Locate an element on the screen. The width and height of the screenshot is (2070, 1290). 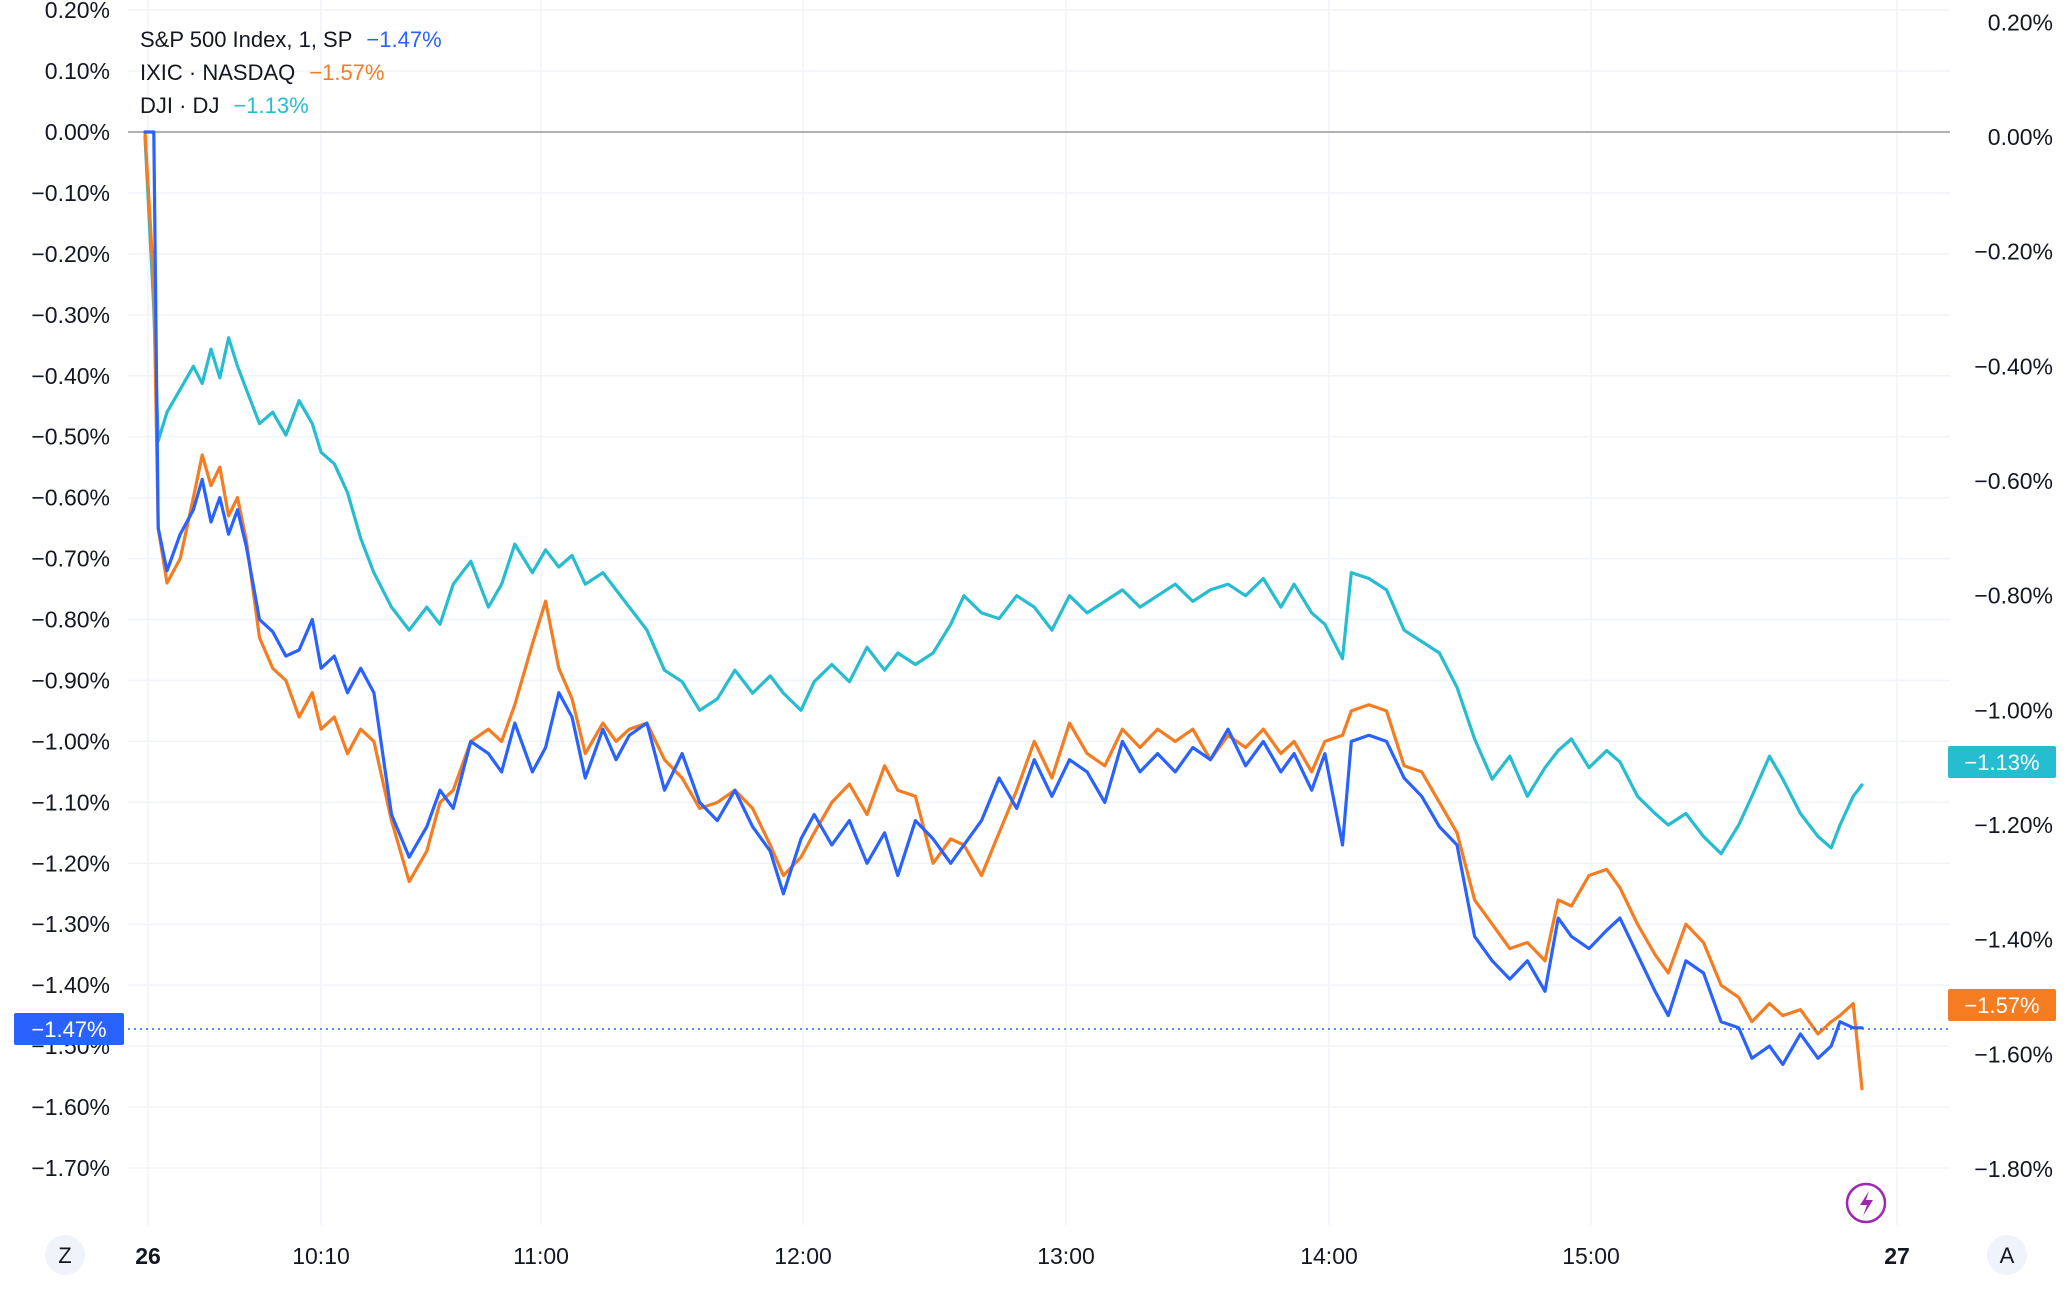
left-axis-tick: −0.70% is located at coordinates (70, 559).